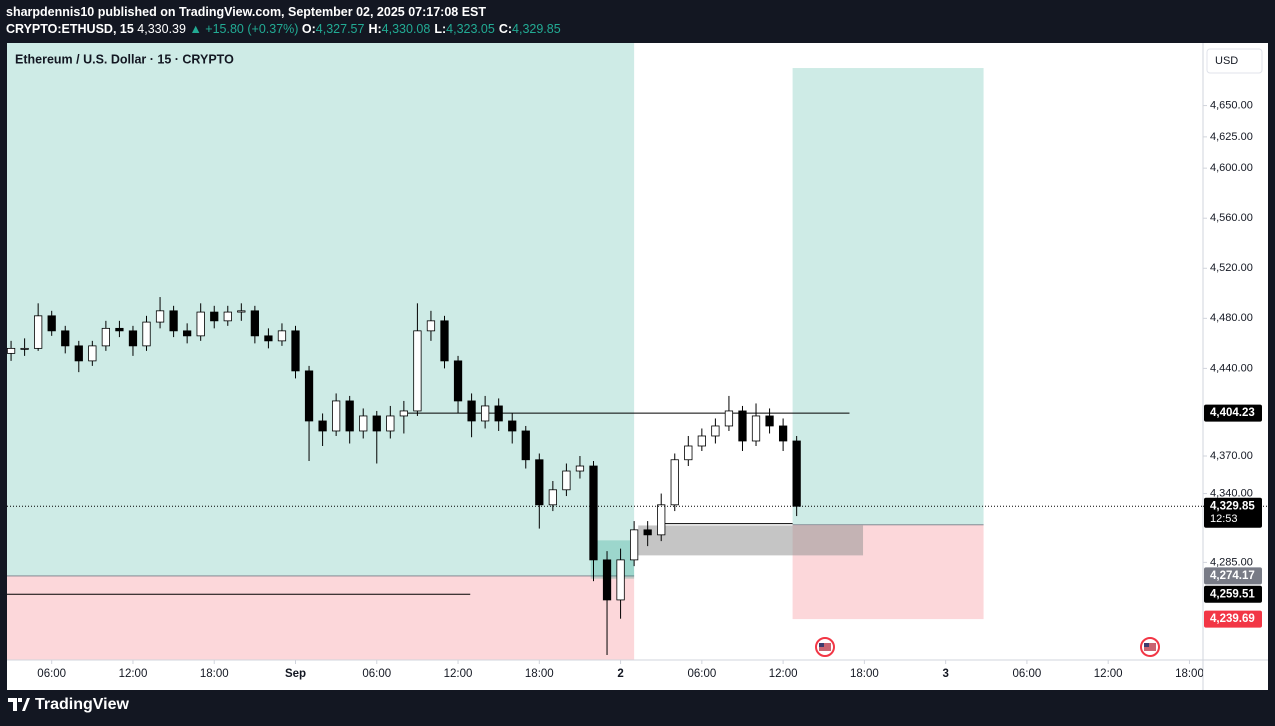 The height and width of the screenshot is (726, 1275). Describe the element at coordinates (1232, 506) in the screenshot. I see `price-label: 4,329.85` at that location.